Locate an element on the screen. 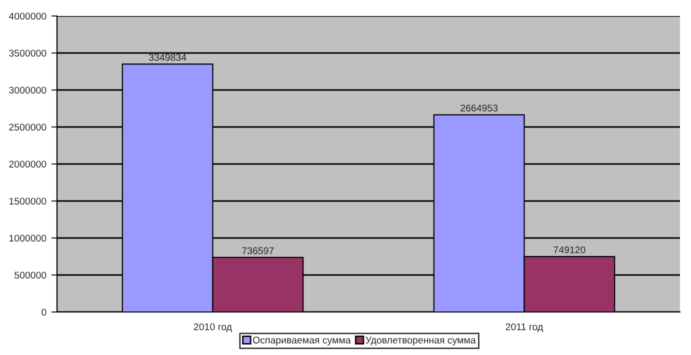  y-tick-label: 3500000 is located at coordinates (27, 53).